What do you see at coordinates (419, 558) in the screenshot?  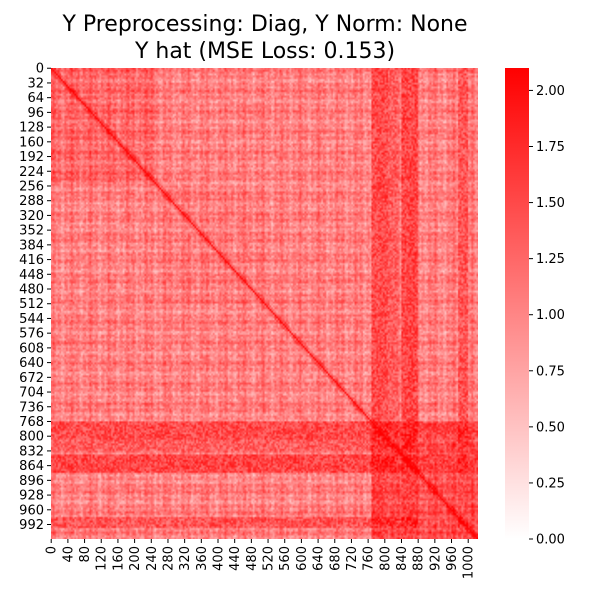 I see `x-tick-label: 880` at bounding box center [419, 558].